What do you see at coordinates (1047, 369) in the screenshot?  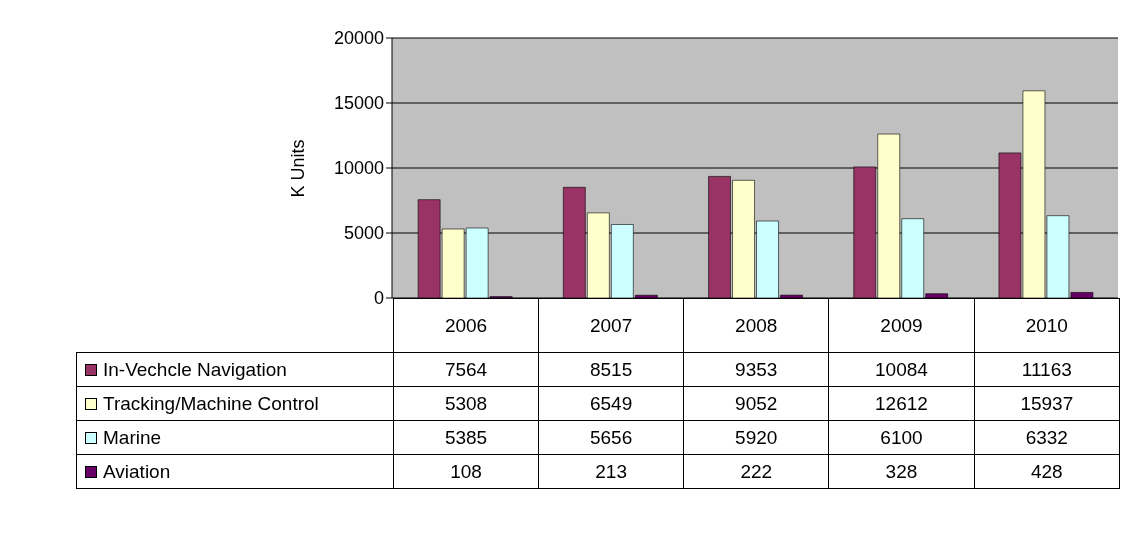 I see `data-label: 11163` at bounding box center [1047, 369].